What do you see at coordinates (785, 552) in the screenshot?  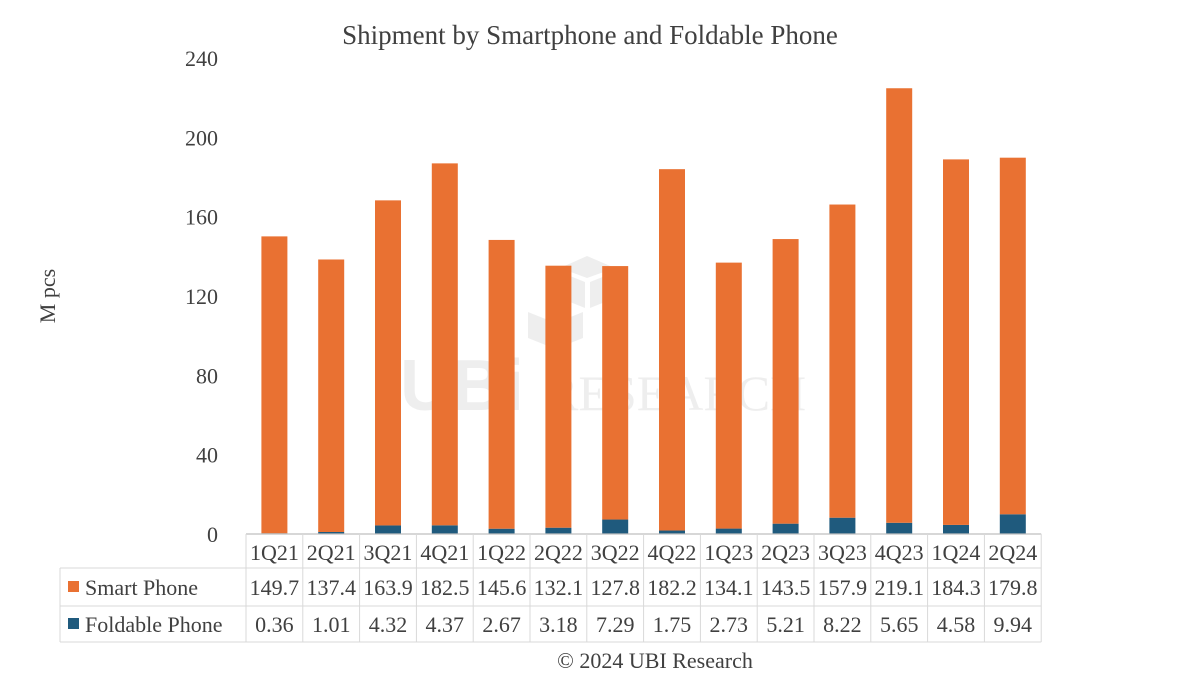 I see `x-tick-label: 2Q23` at bounding box center [785, 552].